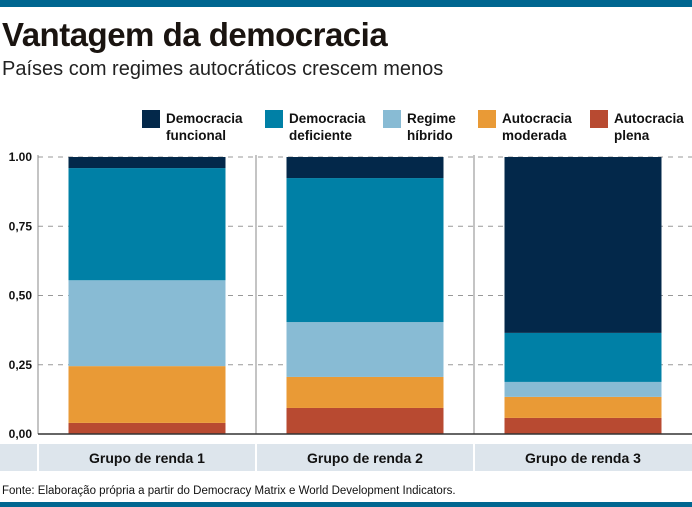 This screenshot has height=507, width=692. Describe the element at coordinates (583, 458) in the screenshot. I see `category-label: Grupo de renda 3` at that location.